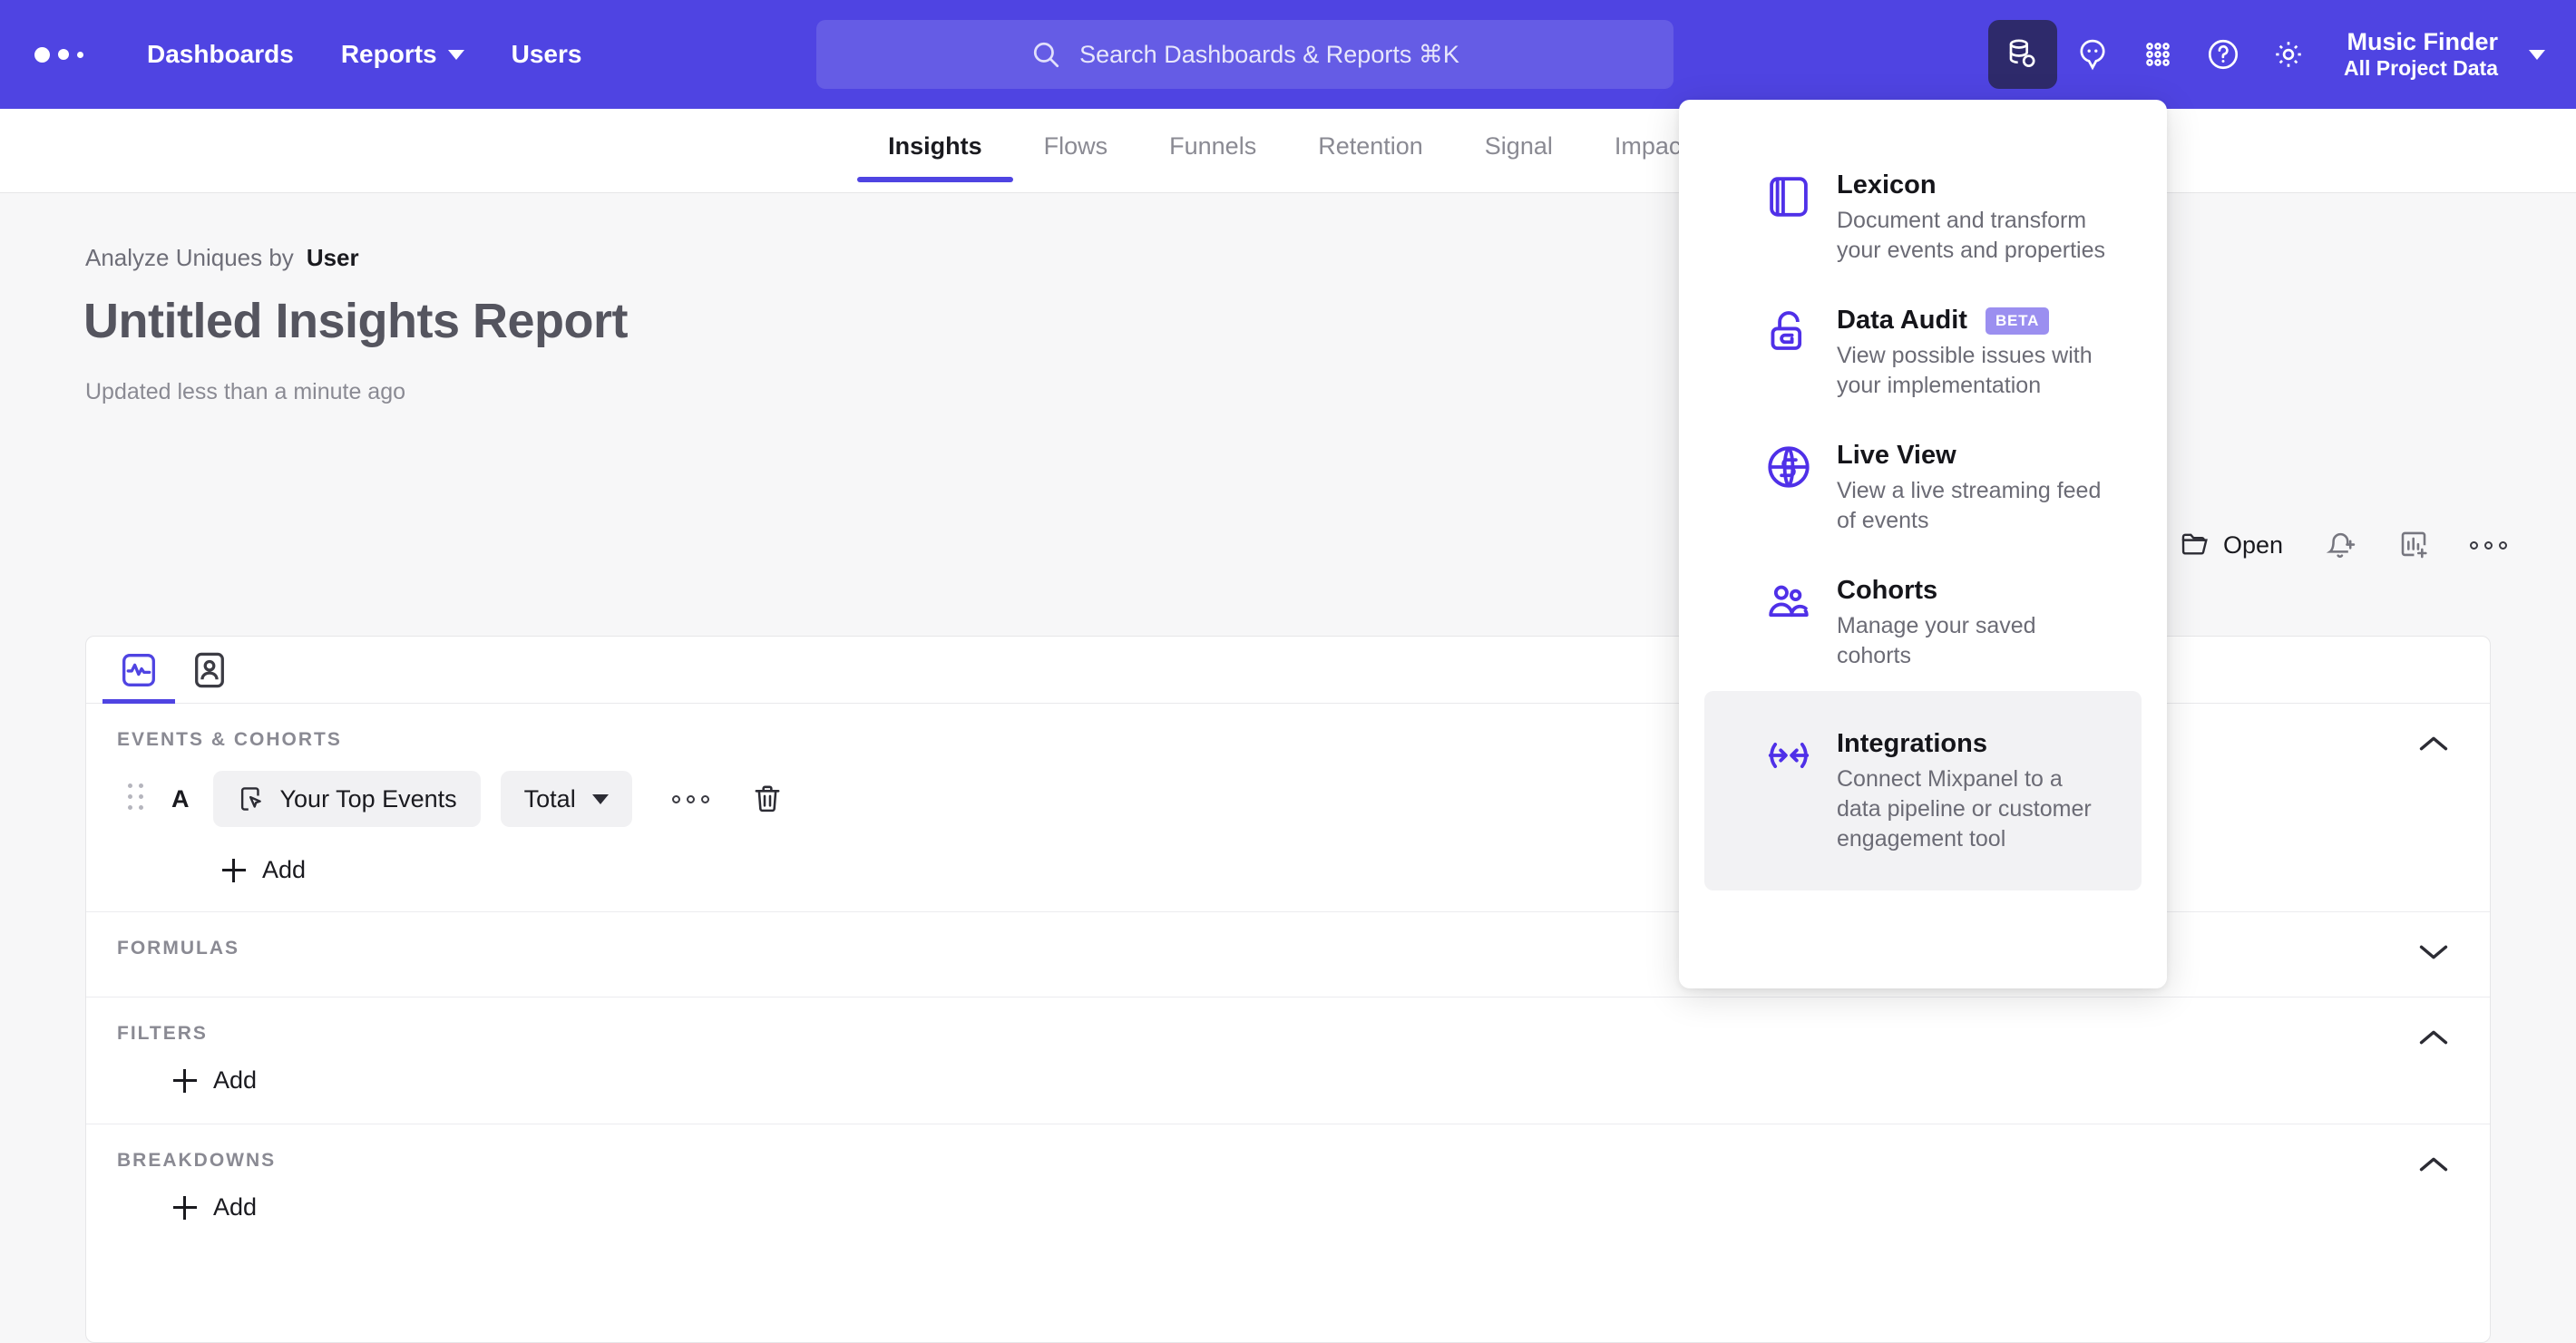 The height and width of the screenshot is (1343, 2576). I want to click on event-measure-dropdown: Total, so click(566, 799).